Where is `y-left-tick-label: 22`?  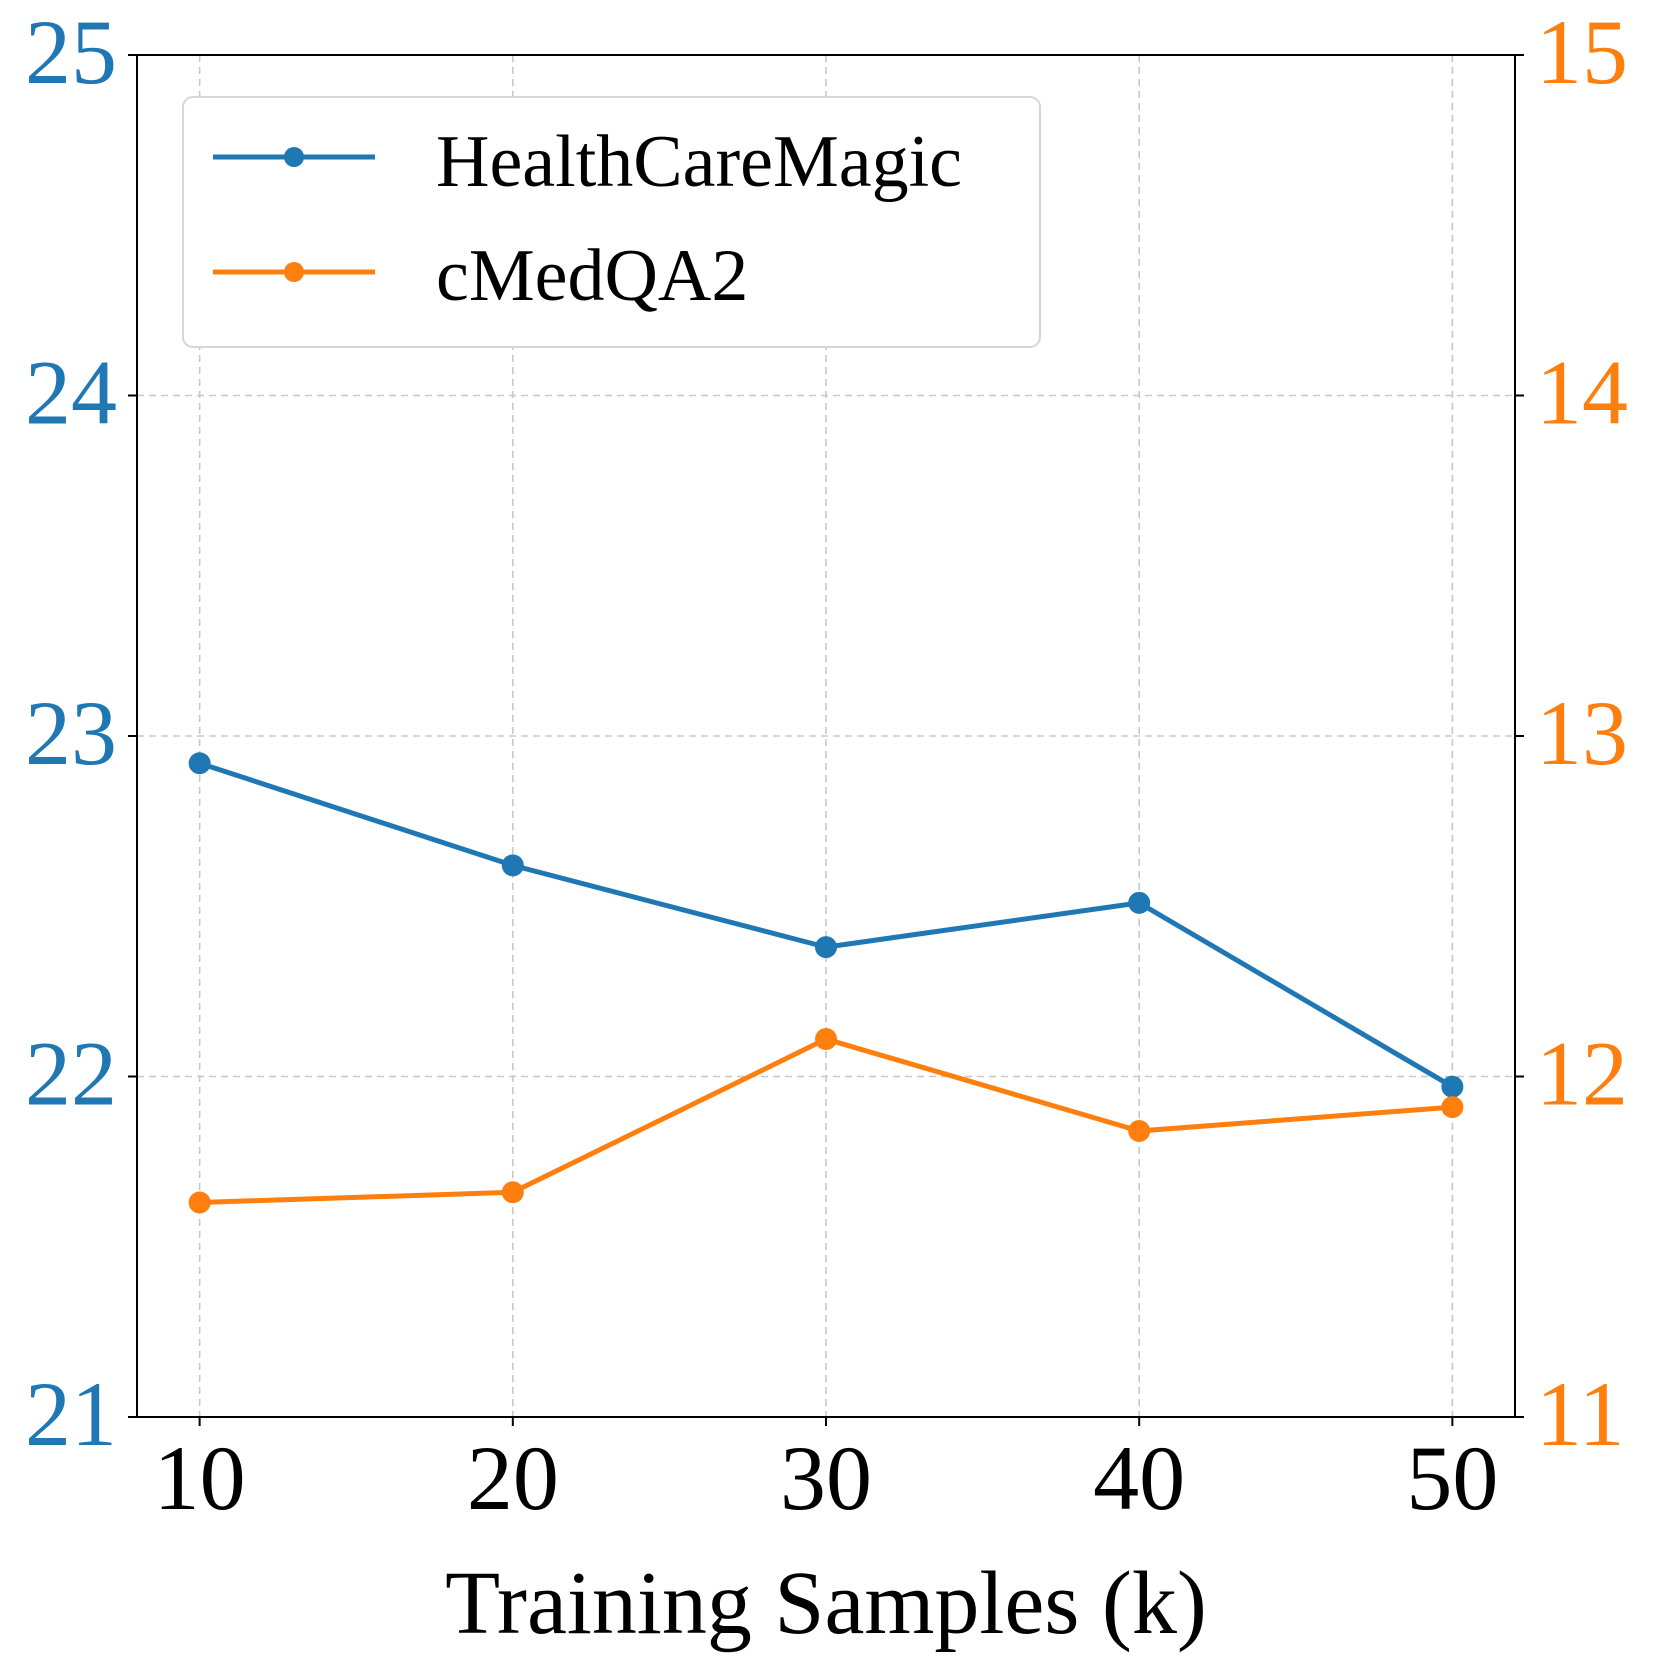 y-left-tick-label: 22 is located at coordinates (71, 1074).